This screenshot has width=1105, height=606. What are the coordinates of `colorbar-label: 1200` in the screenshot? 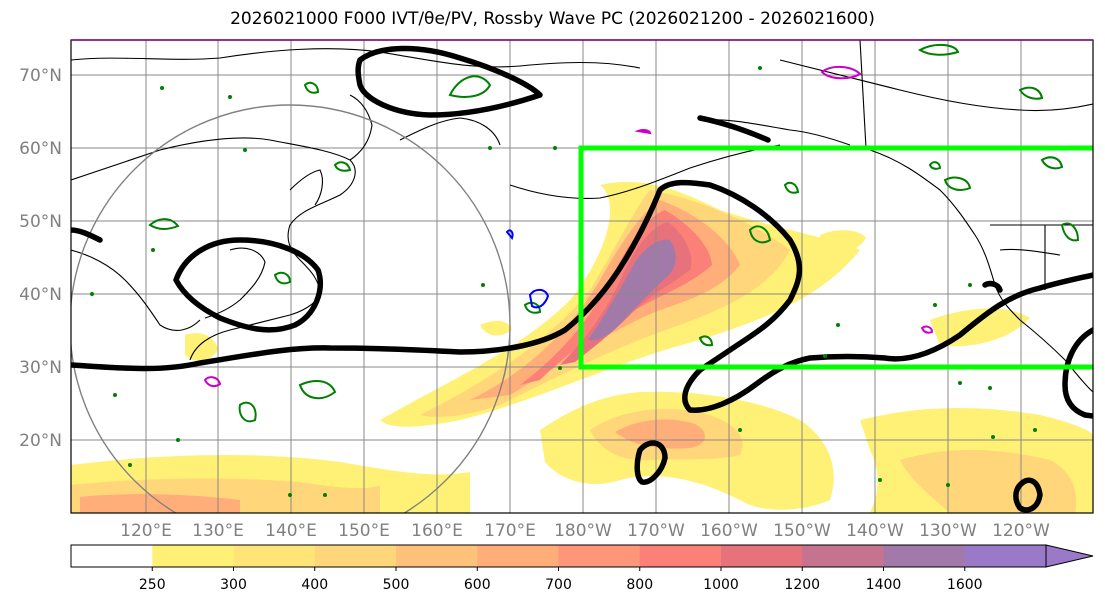 It's located at (802, 585).